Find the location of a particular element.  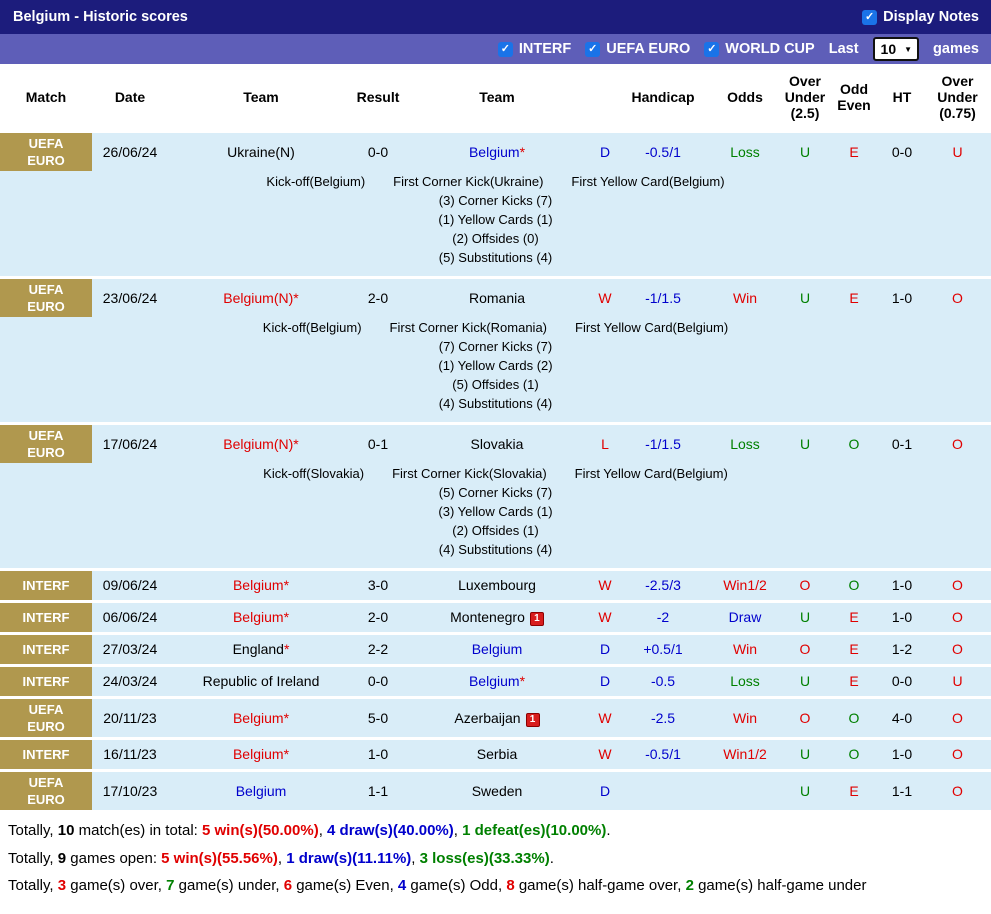

uefa-euro-checkbox-icon: ✓ is located at coordinates (593, 49).